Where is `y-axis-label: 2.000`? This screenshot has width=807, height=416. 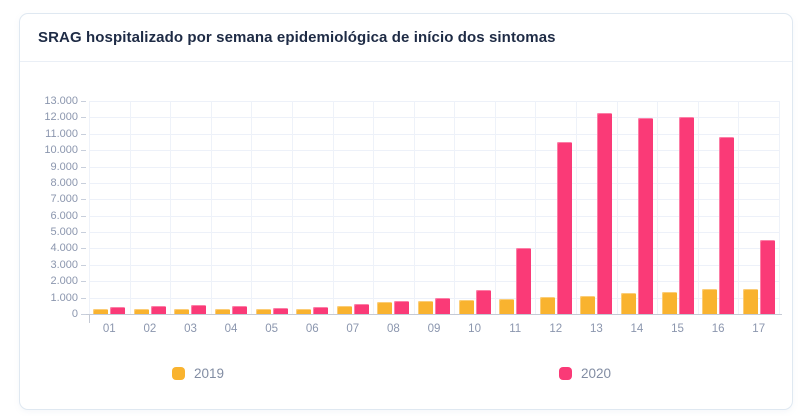 y-axis-label: 2.000 is located at coordinates (64, 281).